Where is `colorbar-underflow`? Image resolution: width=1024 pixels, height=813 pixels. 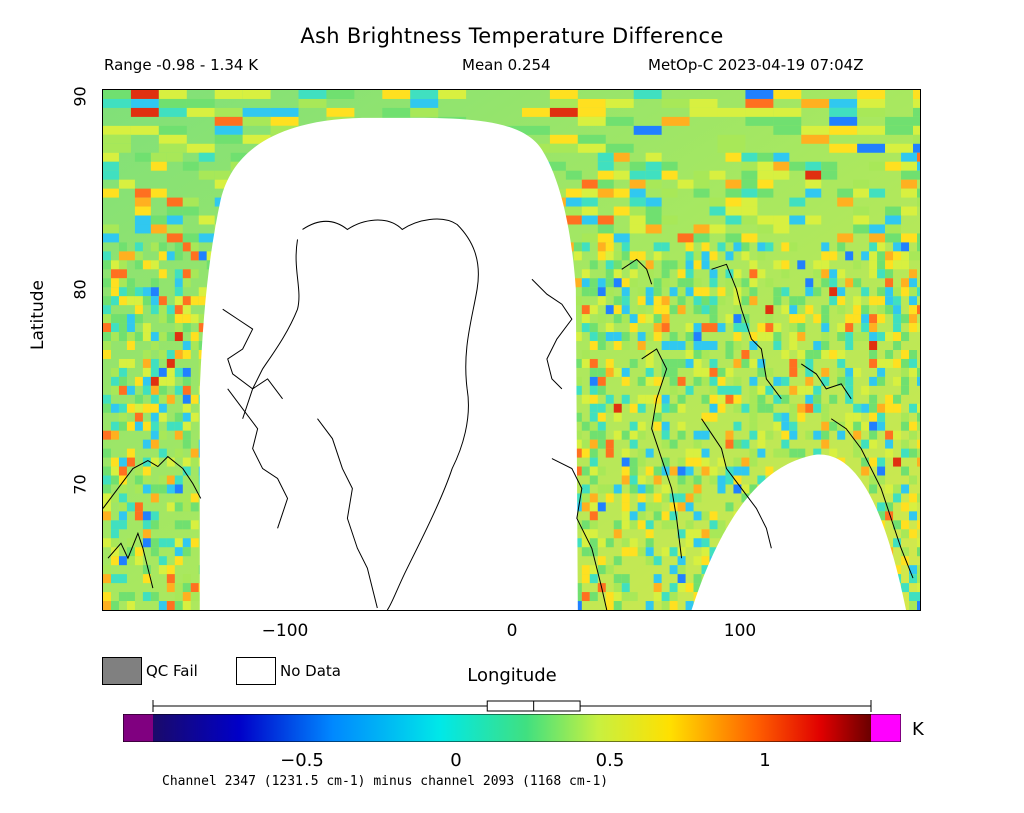
colorbar-underflow is located at coordinates (138, 728).